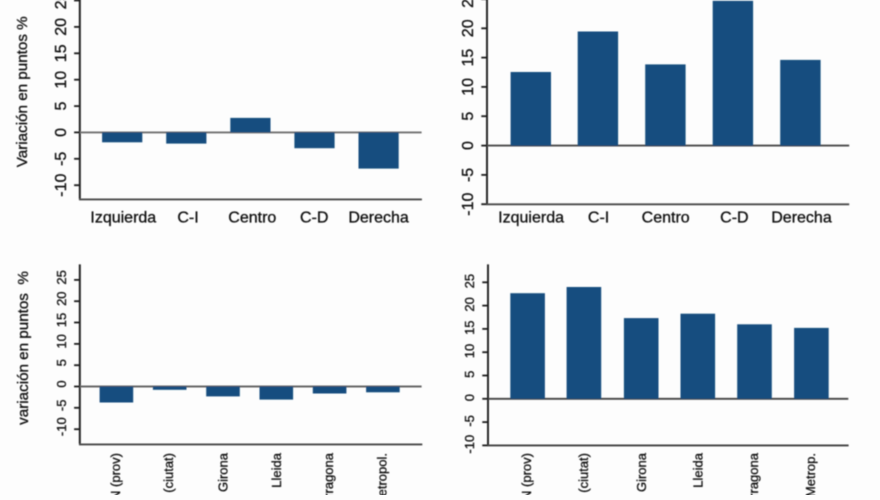 Image resolution: width=880 pixels, height=500 pixels. What do you see at coordinates (22, 91) in the screenshot?
I see `svg-text: Variación en puntos %` at bounding box center [22, 91].